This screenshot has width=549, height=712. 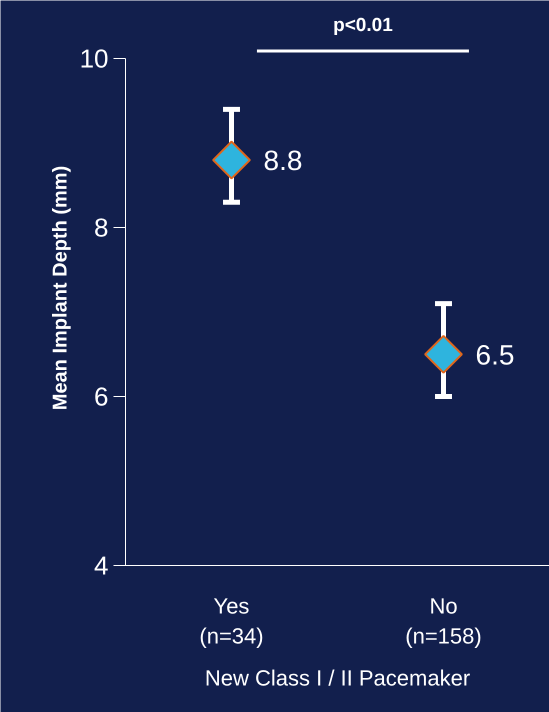 What do you see at coordinates (363, 25) in the screenshot?
I see `text: p<0.01` at bounding box center [363, 25].